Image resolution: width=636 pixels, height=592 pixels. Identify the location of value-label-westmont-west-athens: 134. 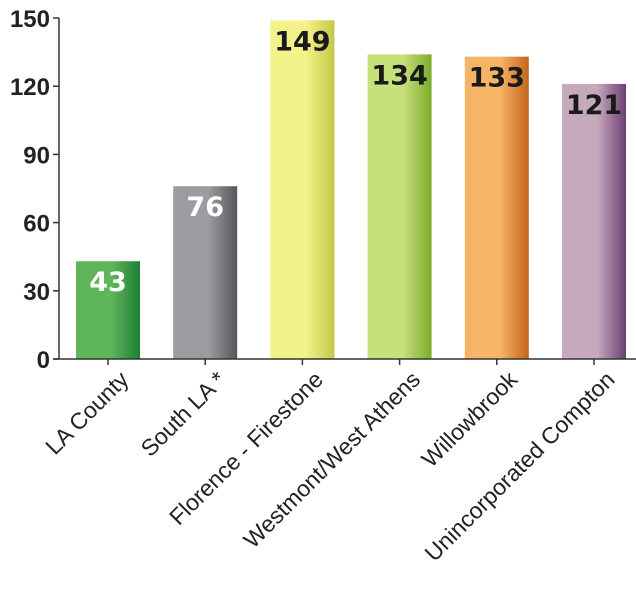
(399, 75).